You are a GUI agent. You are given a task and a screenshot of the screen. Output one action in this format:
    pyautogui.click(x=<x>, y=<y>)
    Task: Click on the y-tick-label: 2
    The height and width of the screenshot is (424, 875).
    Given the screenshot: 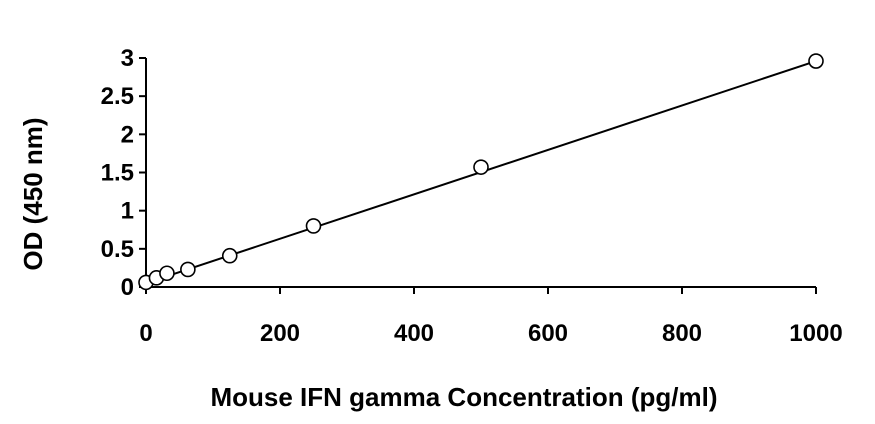 What is the action you would take?
    pyautogui.click(x=127, y=134)
    